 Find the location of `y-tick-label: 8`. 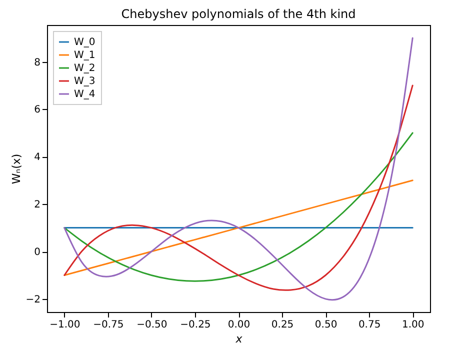

y-tick-label: 8 is located at coordinates (37, 62).